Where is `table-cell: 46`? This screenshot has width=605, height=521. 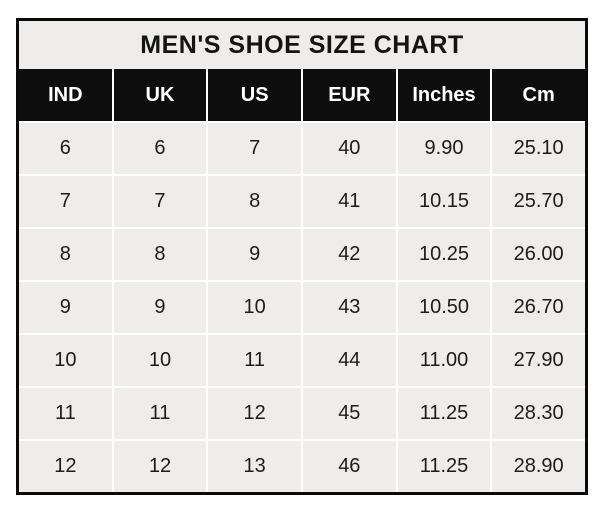 table-cell: 46 is located at coordinates (349, 466).